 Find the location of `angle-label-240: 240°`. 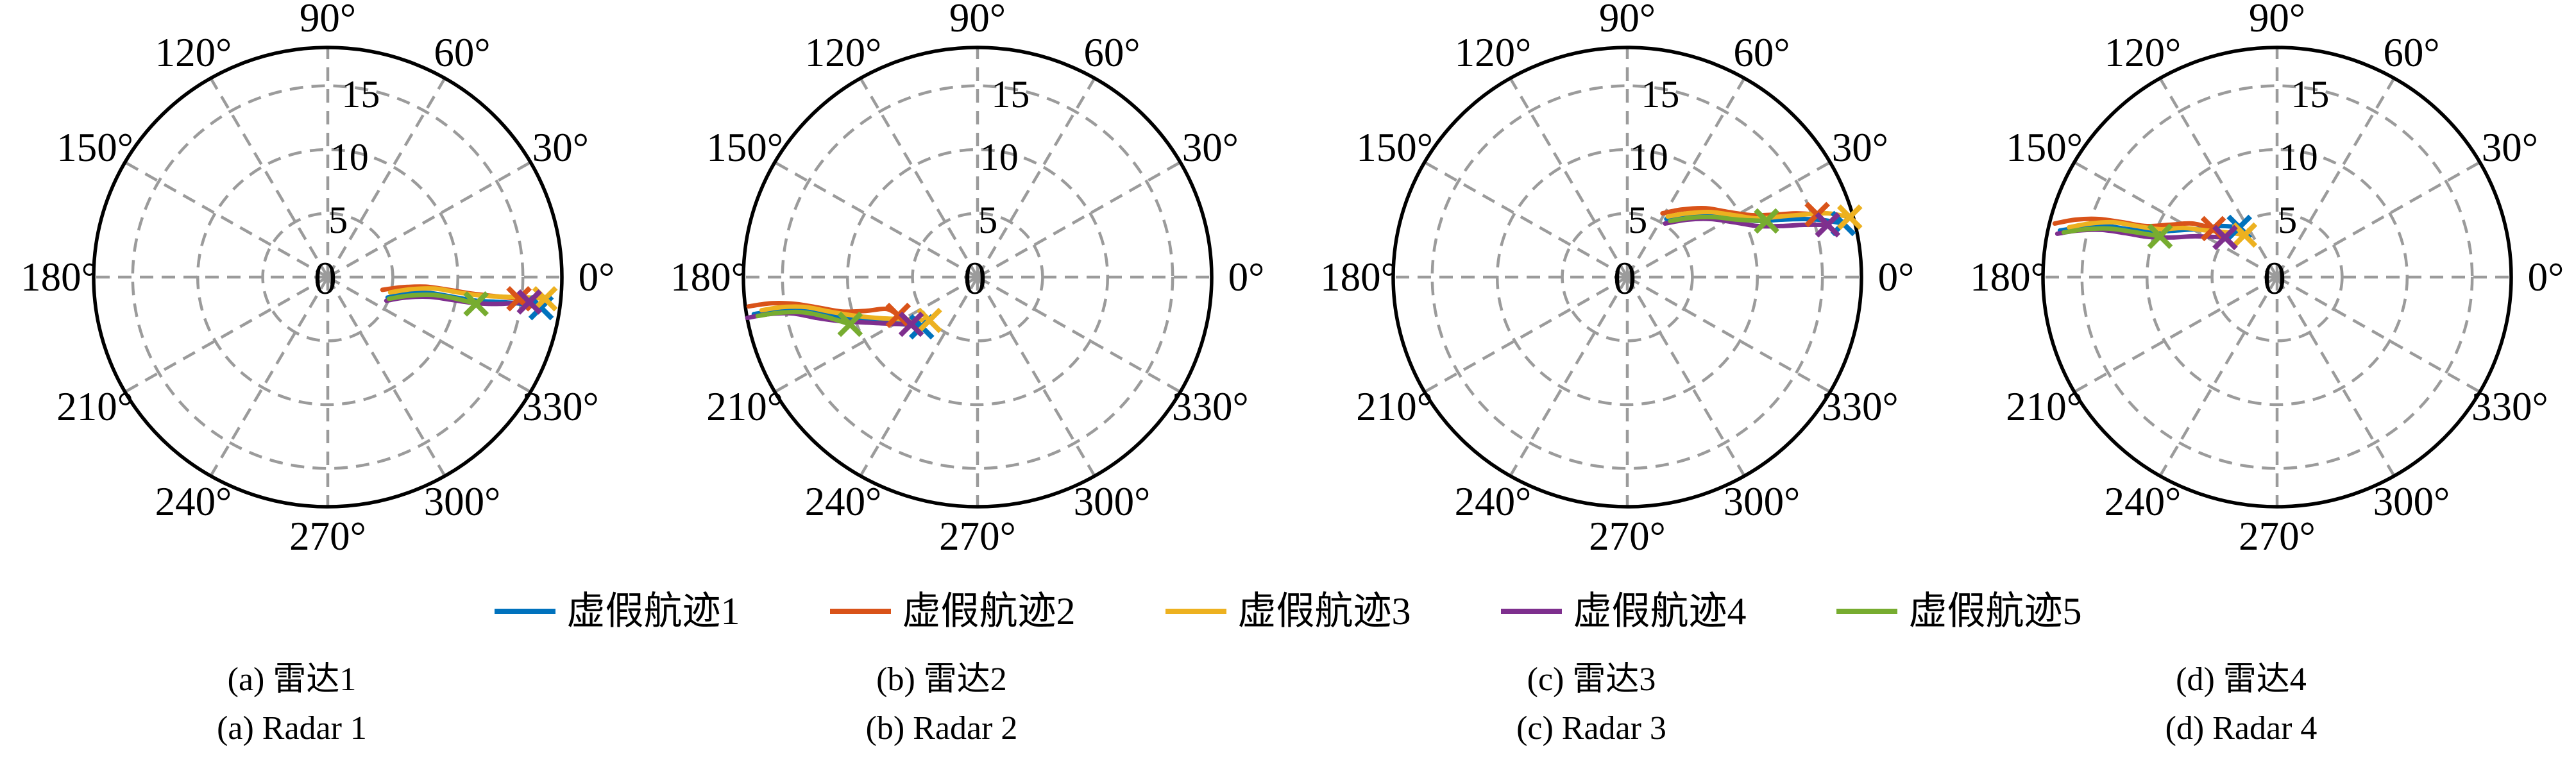

angle-label-240: 240° is located at coordinates (1493, 501).